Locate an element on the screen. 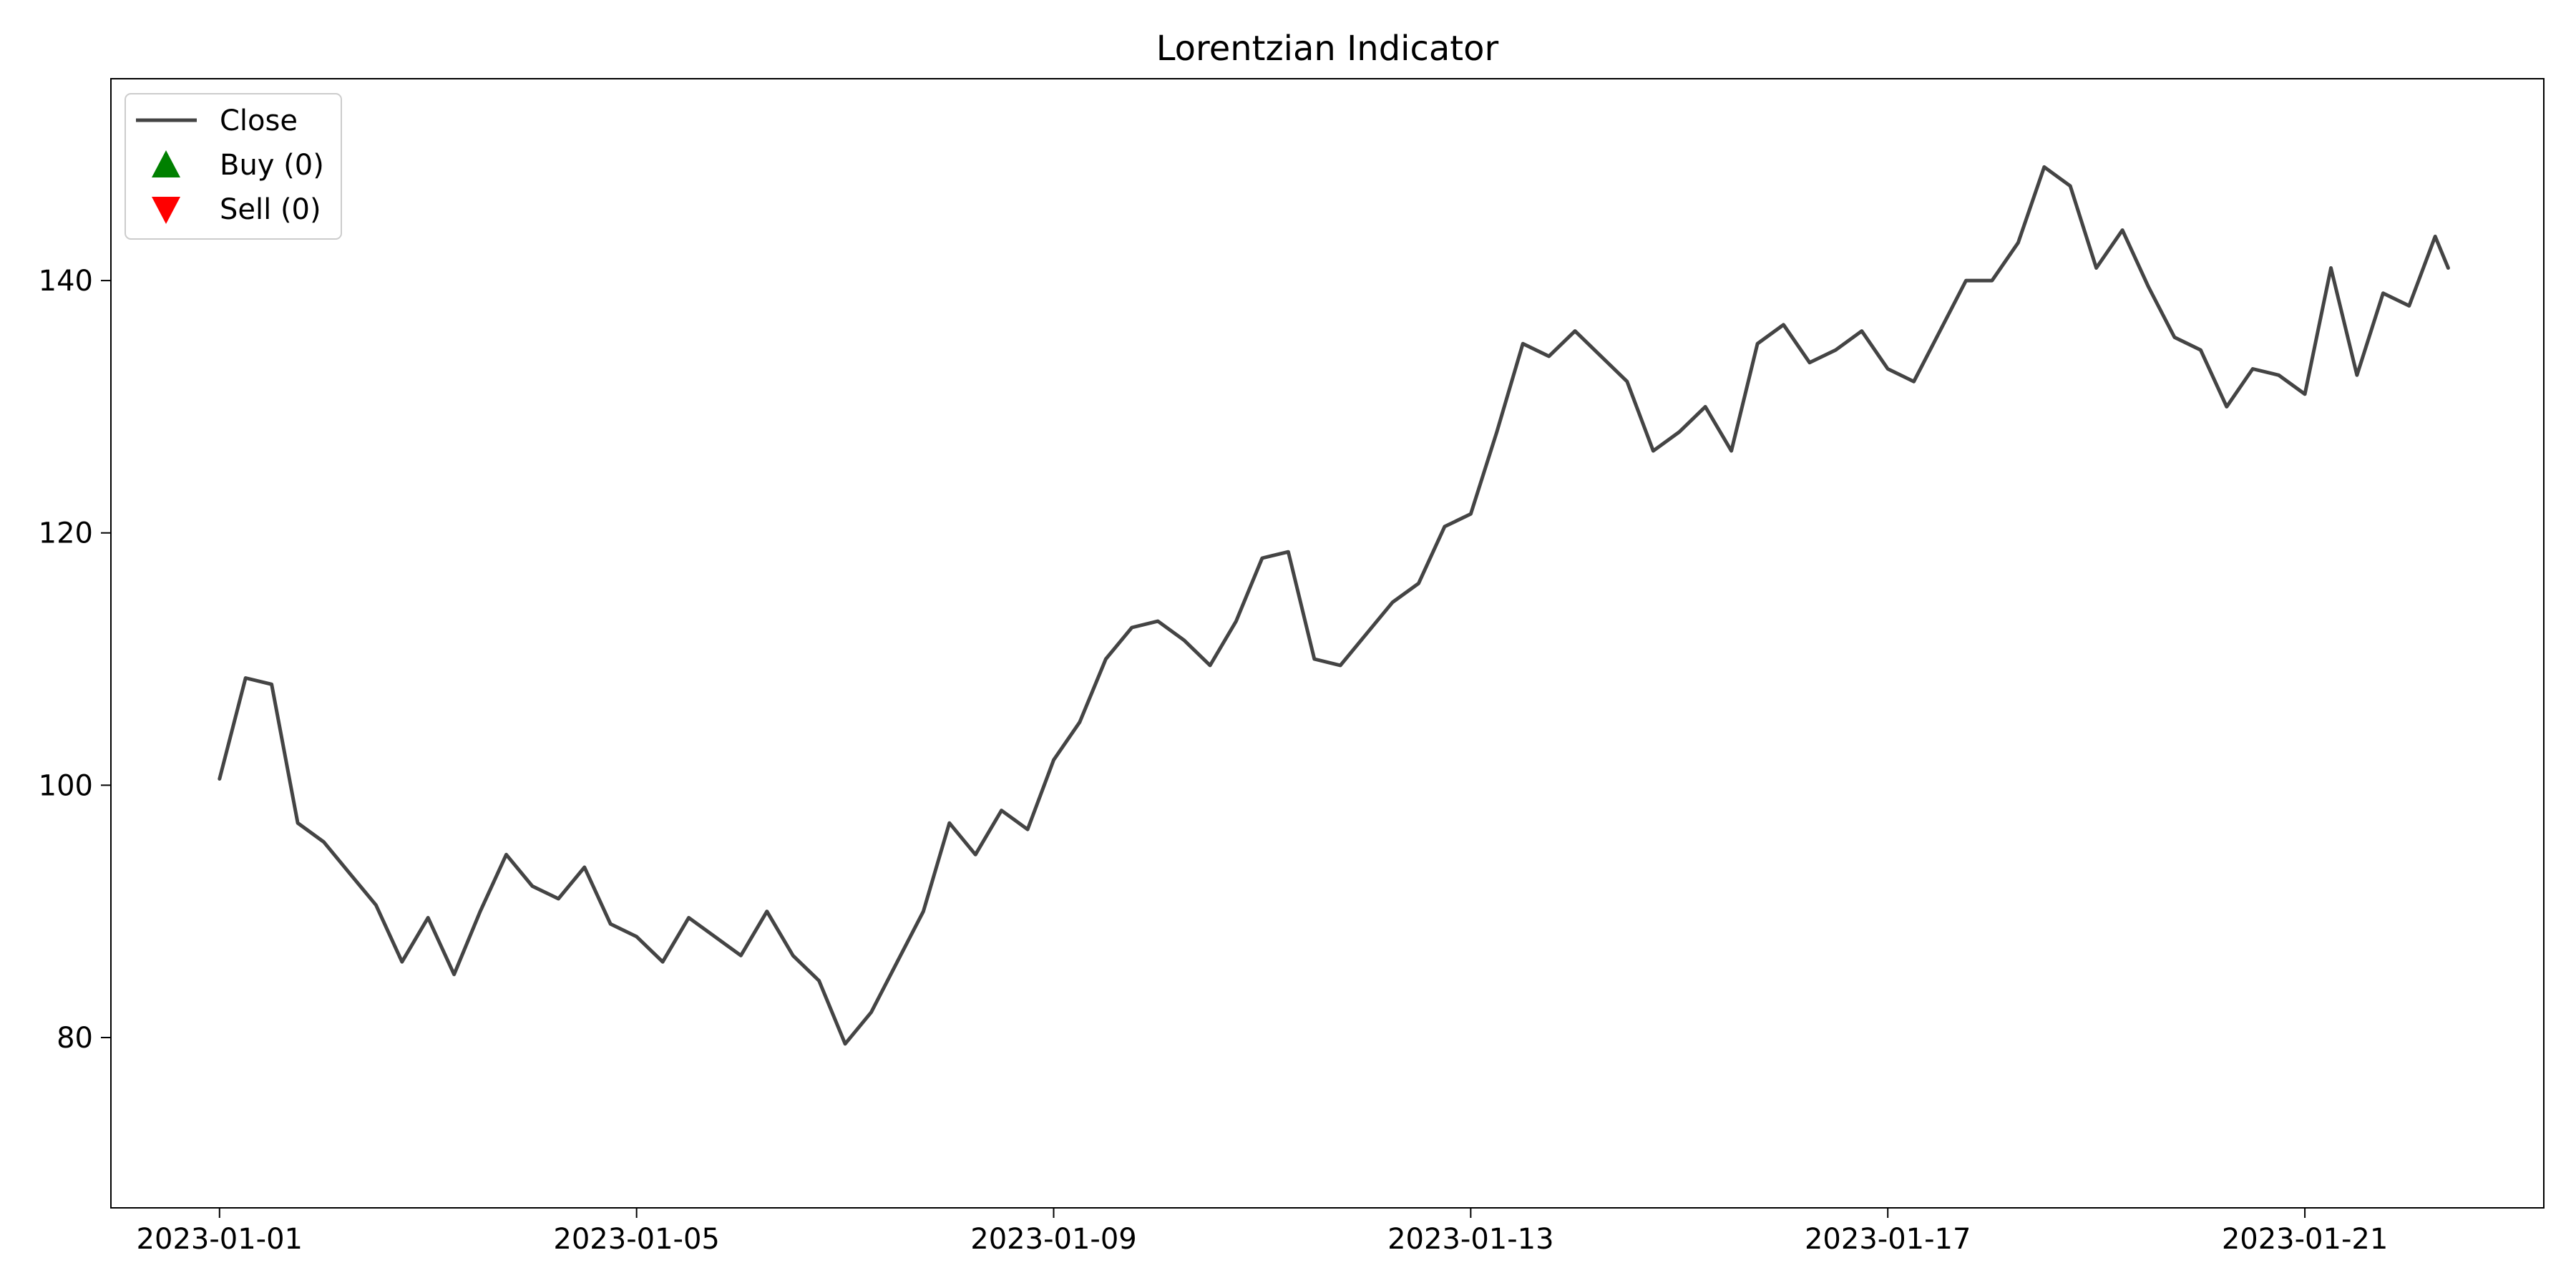 Image resolution: width=2576 pixels, height=1288 pixels. legend-buy-marker is located at coordinates (166, 163).